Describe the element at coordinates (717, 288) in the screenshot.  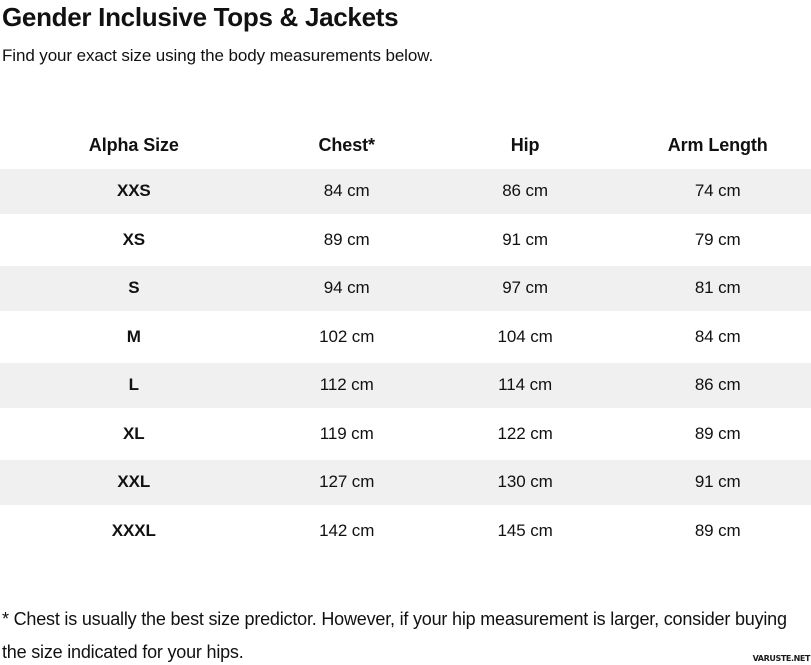
I see `arm-length-cell: 81 cm` at that location.